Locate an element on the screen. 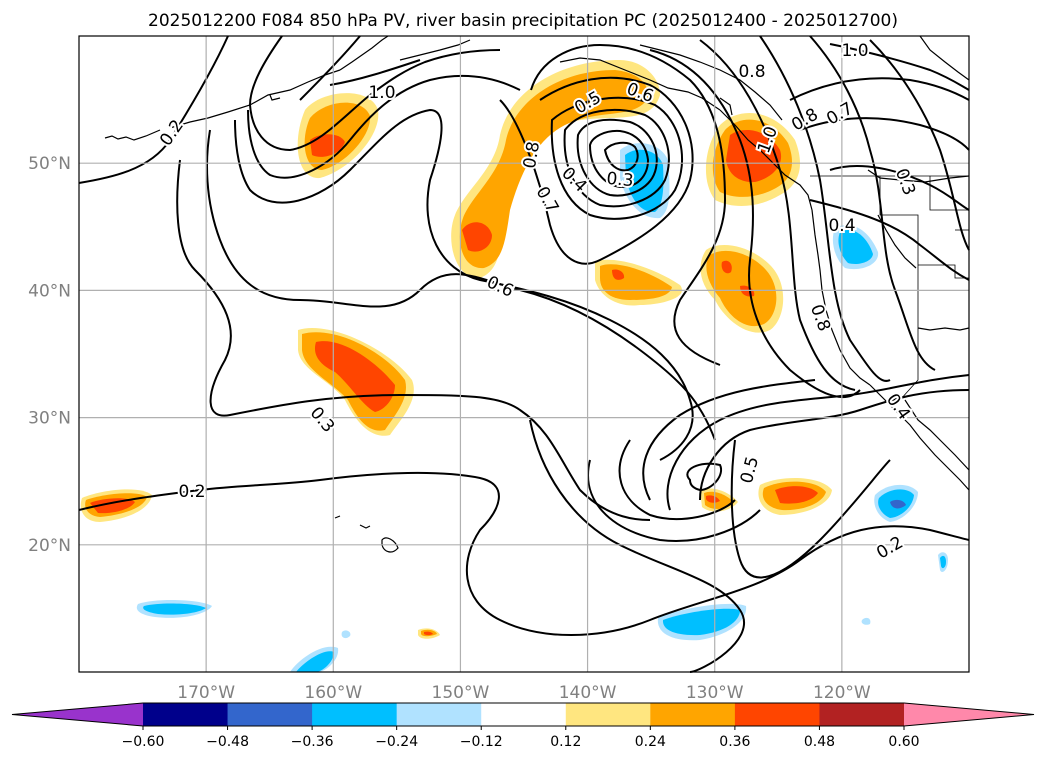 The width and height of the screenshot is (1047, 765). contour-label: 0.2 is located at coordinates (191, 492).